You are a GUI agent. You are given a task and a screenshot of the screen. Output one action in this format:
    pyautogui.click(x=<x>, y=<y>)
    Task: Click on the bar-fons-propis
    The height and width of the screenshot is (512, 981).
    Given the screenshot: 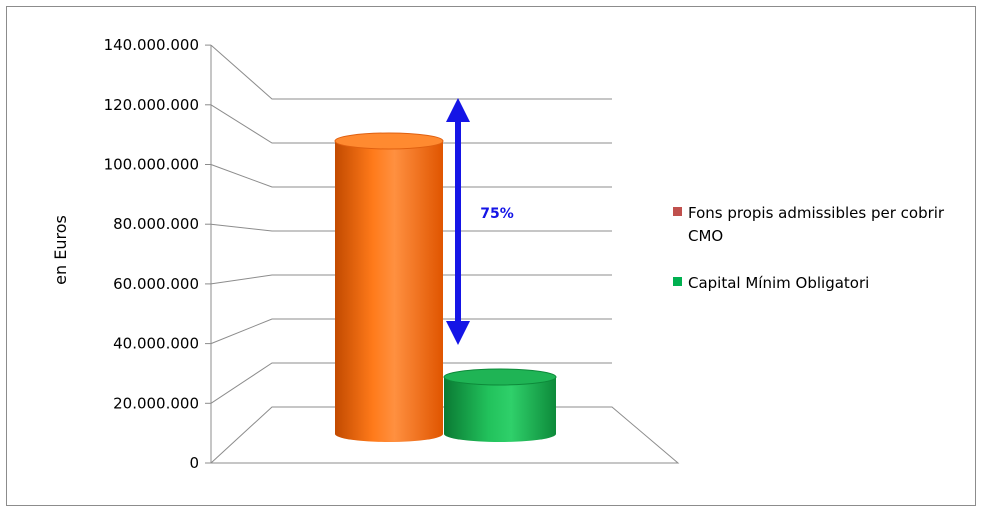 What is the action you would take?
    pyautogui.click(x=389, y=287)
    